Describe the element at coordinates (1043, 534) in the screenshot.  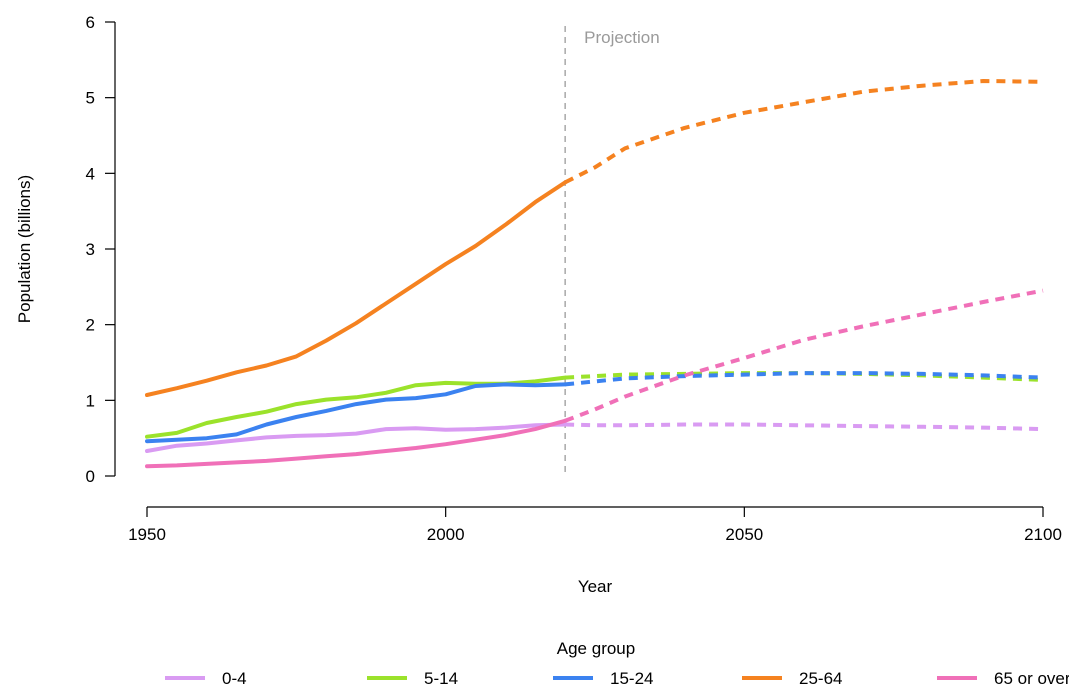
I see `x-tick-label: 2100` at that location.